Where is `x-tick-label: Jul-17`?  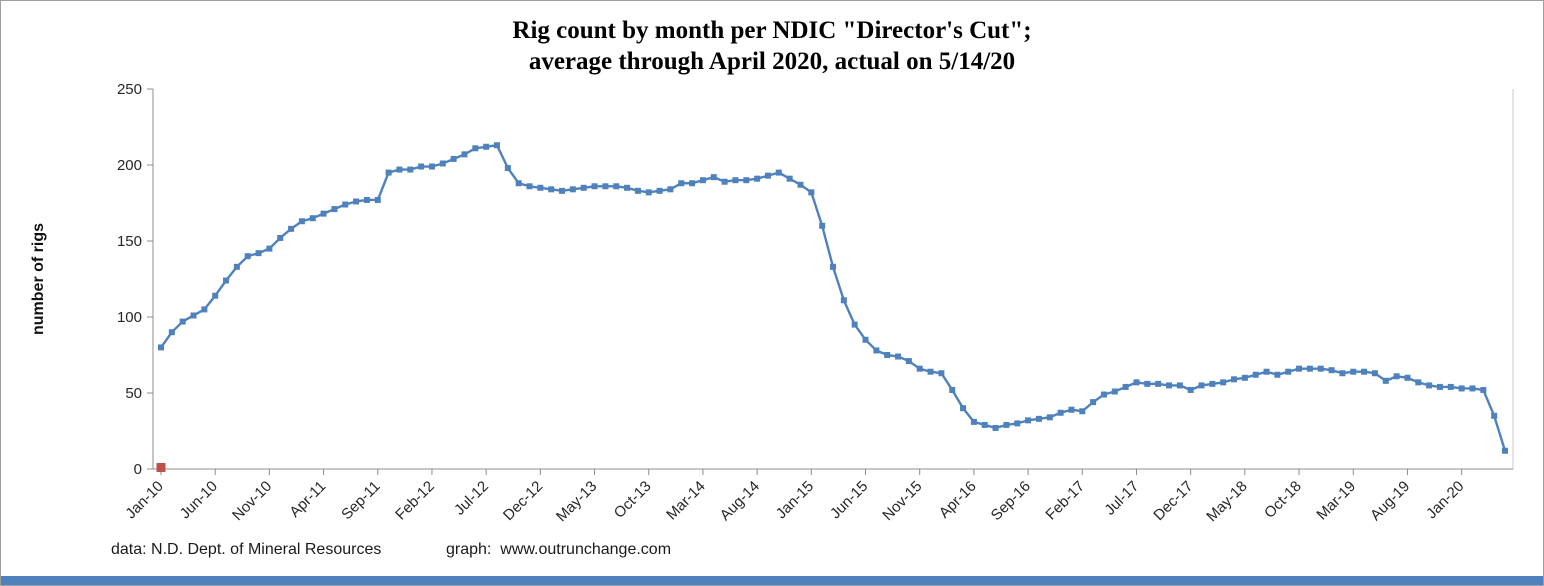 x-tick-label: Jul-17 is located at coordinates (1121, 498).